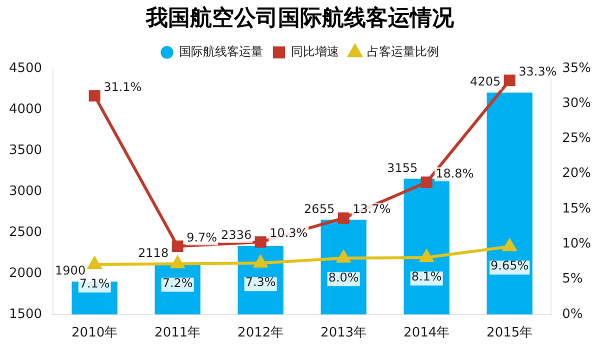 The height and width of the screenshot is (348, 600). I want to click on data-label: 2118, so click(153, 253).